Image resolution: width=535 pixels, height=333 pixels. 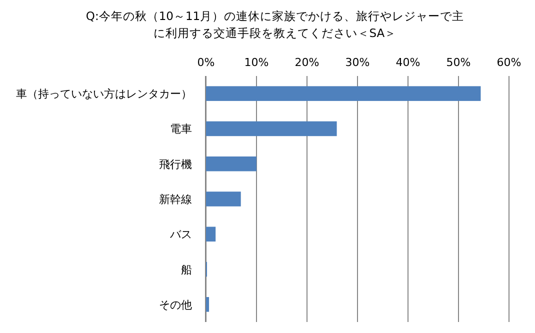 What do you see at coordinates (206, 62) in the screenshot?
I see `x-tick-label: 0%` at bounding box center [206, 62].